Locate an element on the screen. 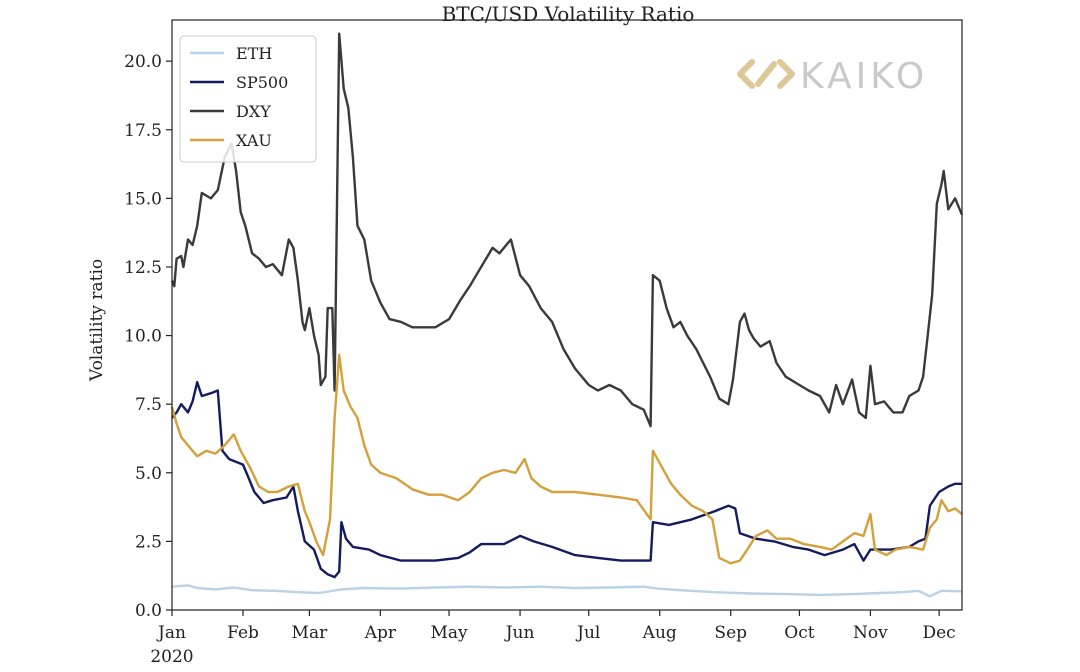 The height and width of the screenshot is (672, 1080). y-tick-label: 5.0 is located at coordinates (148, 474).